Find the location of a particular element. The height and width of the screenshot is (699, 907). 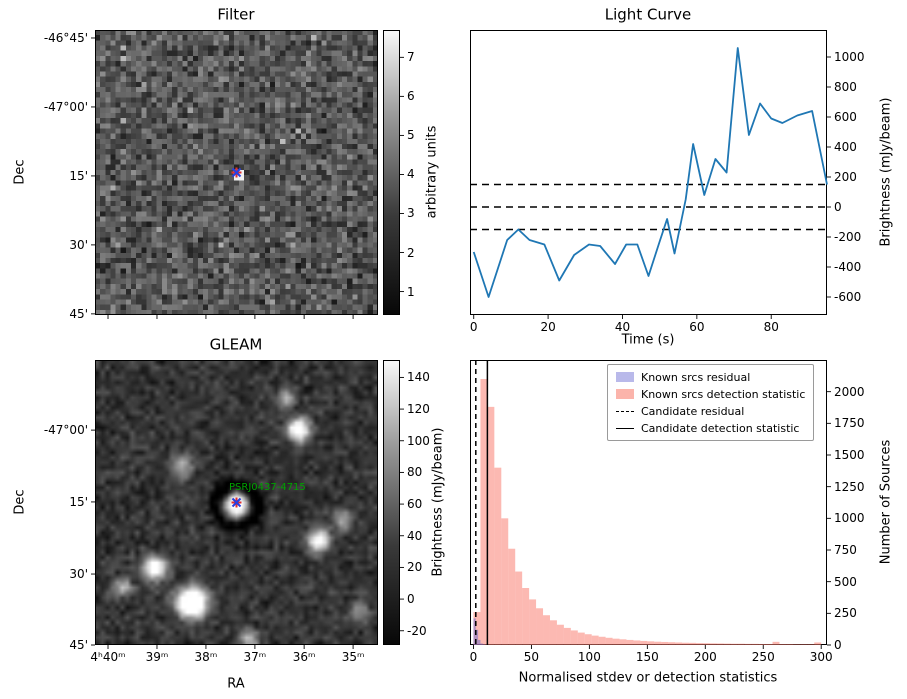

legend-item-known-srcs-residual: Known srcs residual is located at coordinates (710, 377).